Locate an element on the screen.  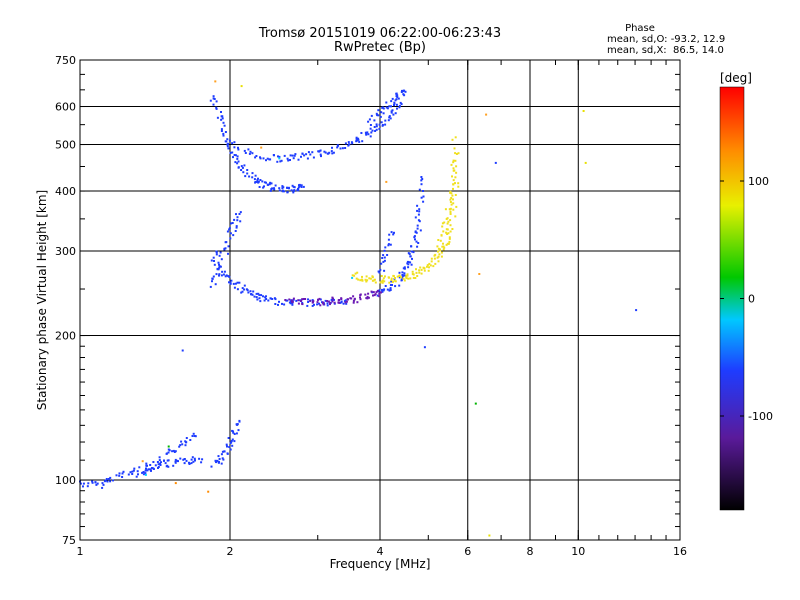
y-tick-label: 600 is located at coordinates (65, 107).